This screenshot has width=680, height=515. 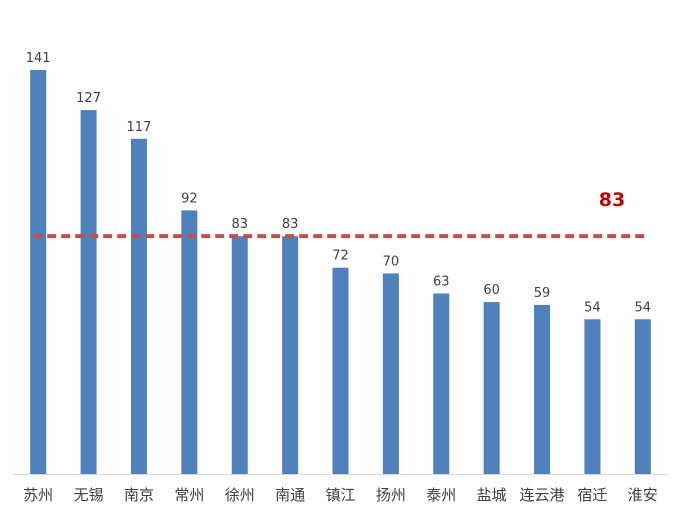 What do you see at coordinates (391, 261) in the screenshot?
I see `data-label-7: 70` at bounding box center [391, 261].